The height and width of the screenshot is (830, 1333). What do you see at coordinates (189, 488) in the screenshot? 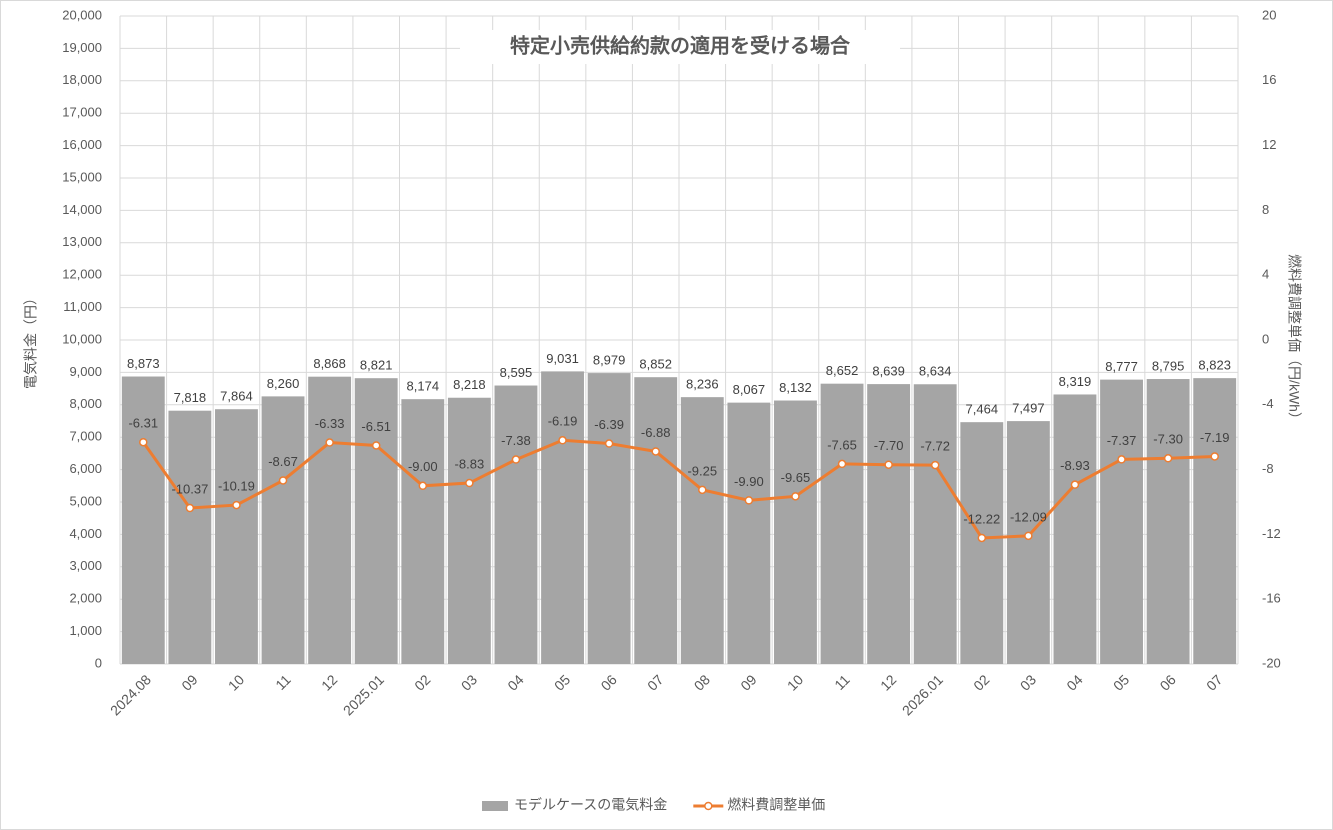
I see `line-value-label: -10.37` at bounding box center [189, 488].